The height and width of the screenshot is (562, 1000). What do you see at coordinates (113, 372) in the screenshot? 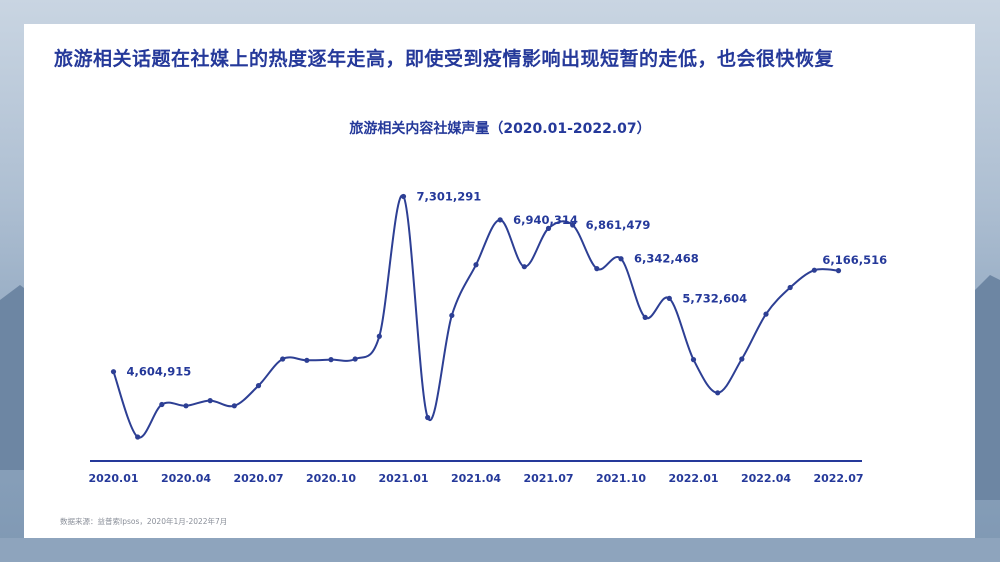
I see `data-point-2020.01` at bounding box center [113, 372].